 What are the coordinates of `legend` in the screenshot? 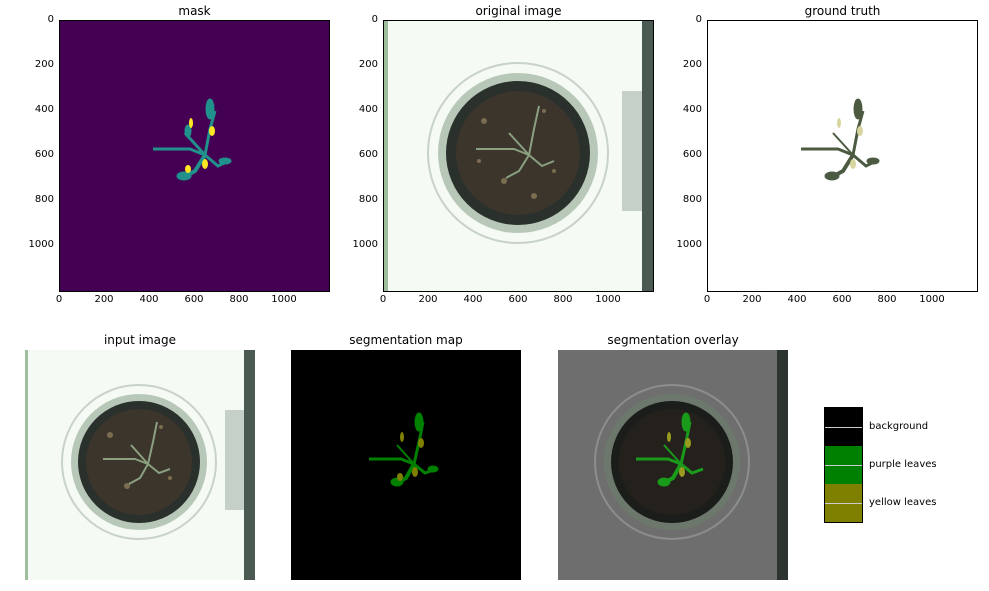 It's located at (843, 465).